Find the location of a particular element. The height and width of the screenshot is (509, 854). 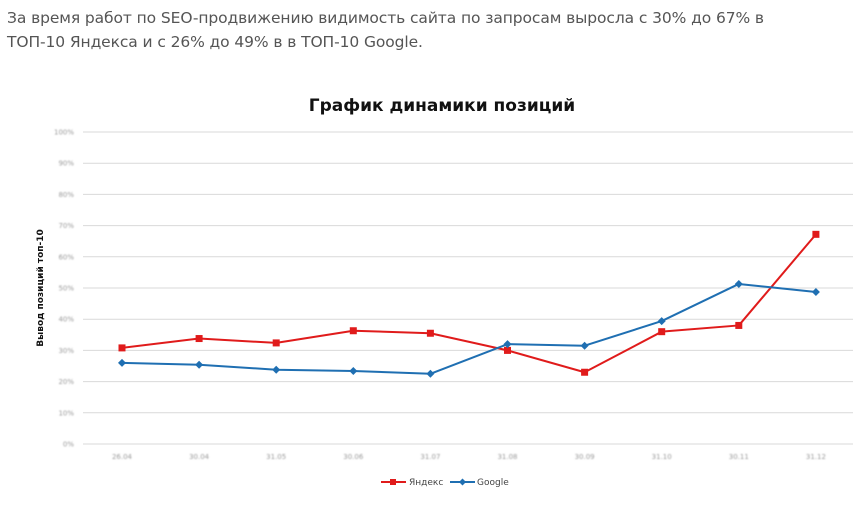

y-tick-label: 70% is located at coordinates (66, 226).